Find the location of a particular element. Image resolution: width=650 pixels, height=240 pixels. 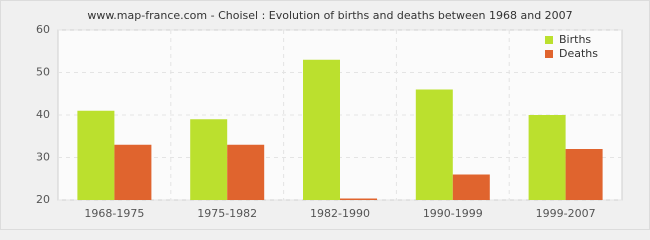

x-tick-label: 1975-1982 is located at coordinates (227, 213).